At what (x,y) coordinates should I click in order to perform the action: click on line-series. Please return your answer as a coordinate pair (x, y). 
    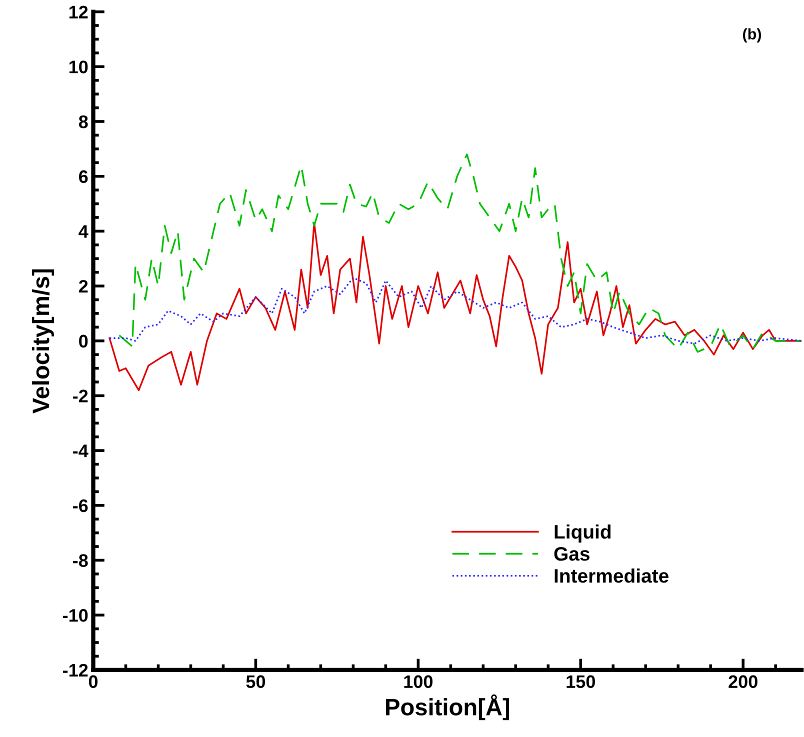
    Looking at the image, I should click on (455, 310).